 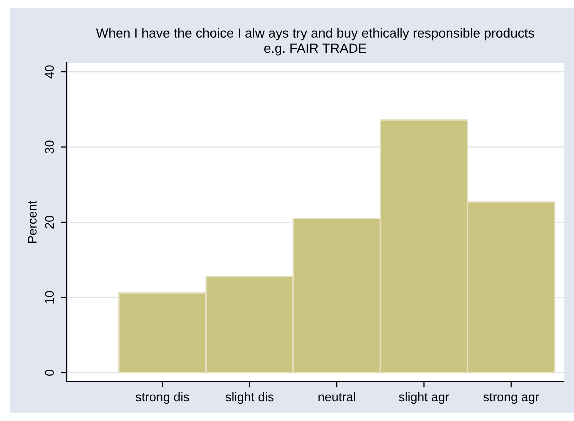 I want to click on x-tick-label: strong dis, so click(x=163, y=398).